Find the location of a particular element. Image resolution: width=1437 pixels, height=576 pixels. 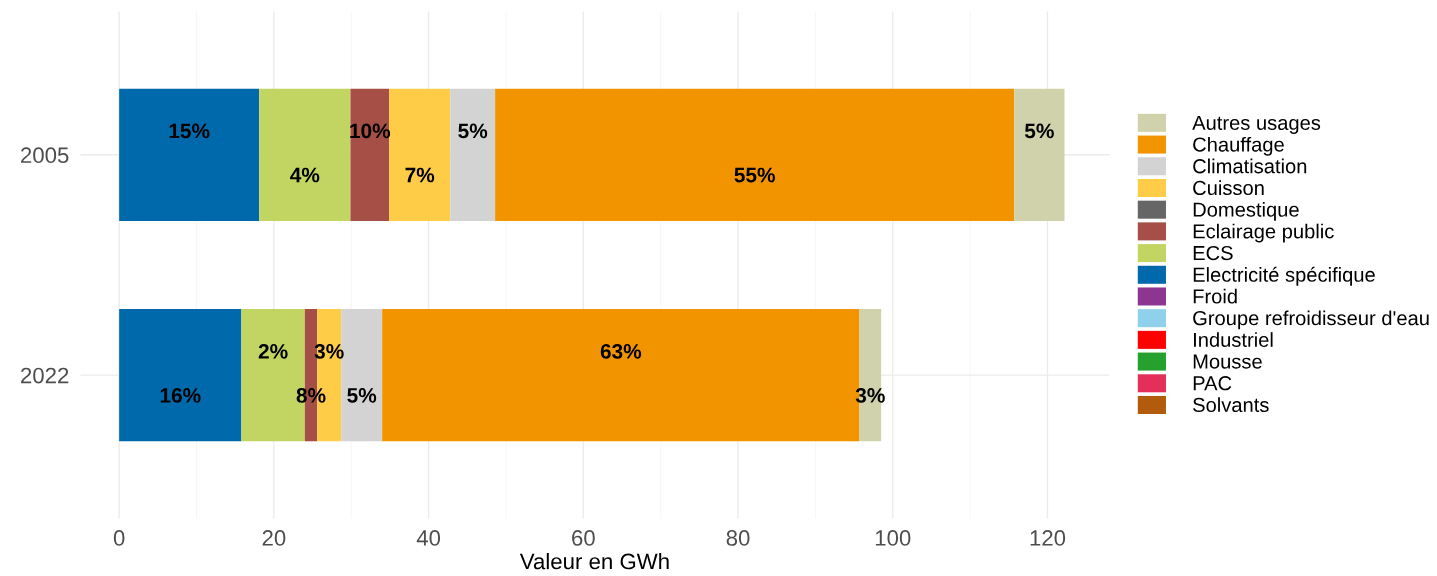

x-tick-label: 20 is located at coordinates (274, 538).